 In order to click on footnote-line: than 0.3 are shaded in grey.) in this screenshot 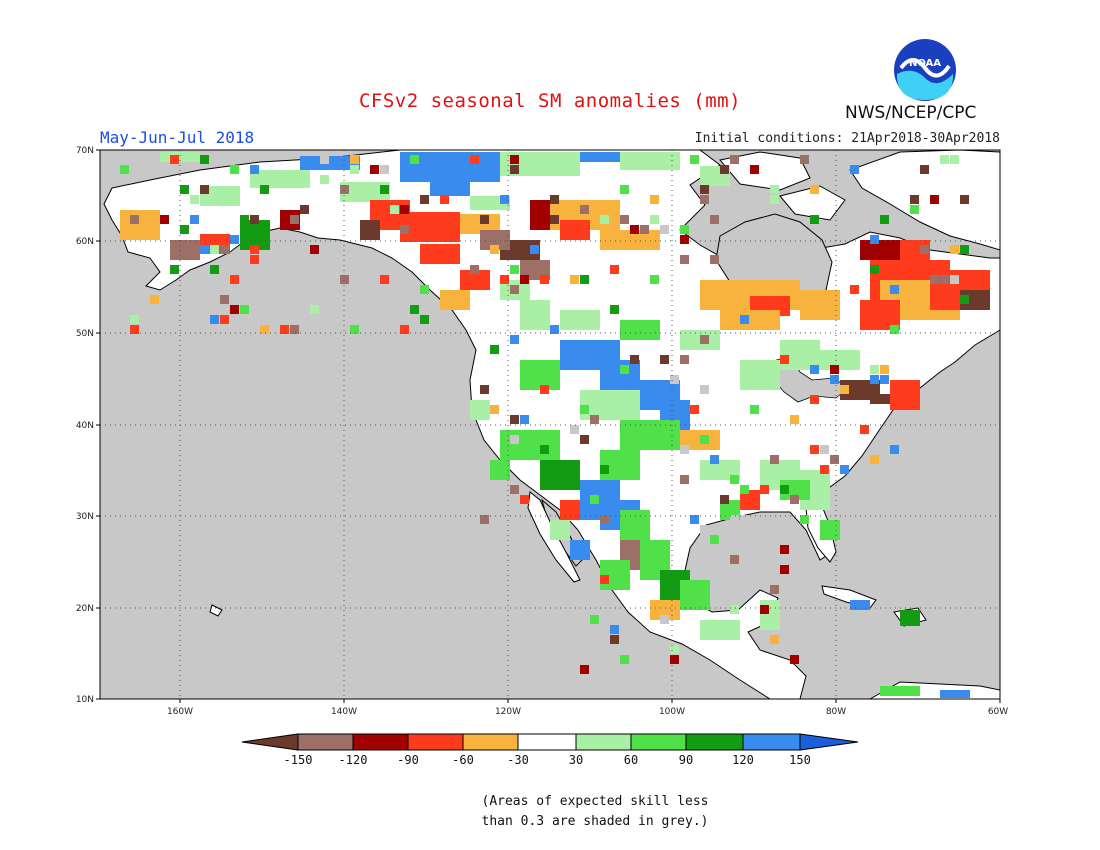, I will do `click(595, 821)`.